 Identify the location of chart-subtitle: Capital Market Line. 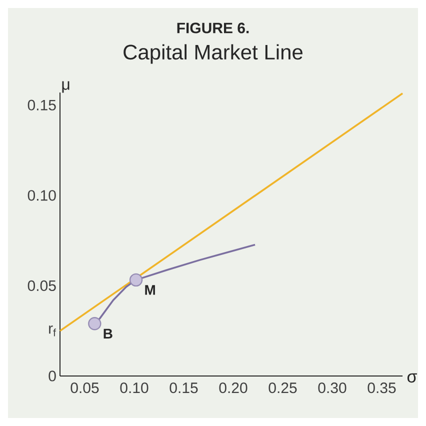
(213, 54).